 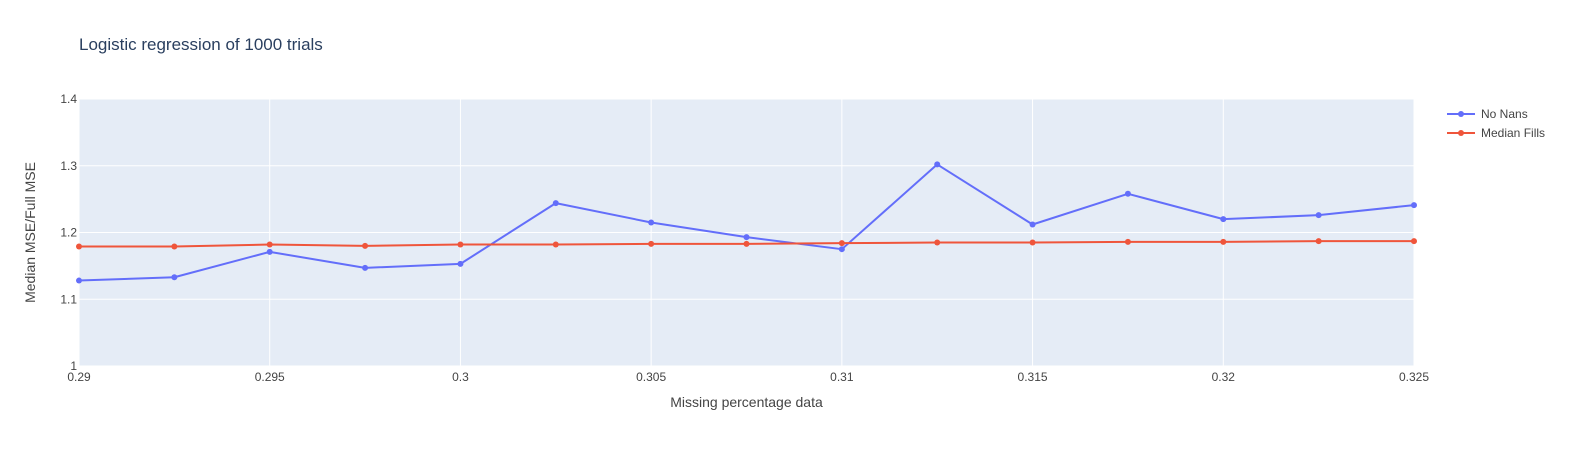 I want to click on y-tick-label: 1.2, so click(x=68, y=233).